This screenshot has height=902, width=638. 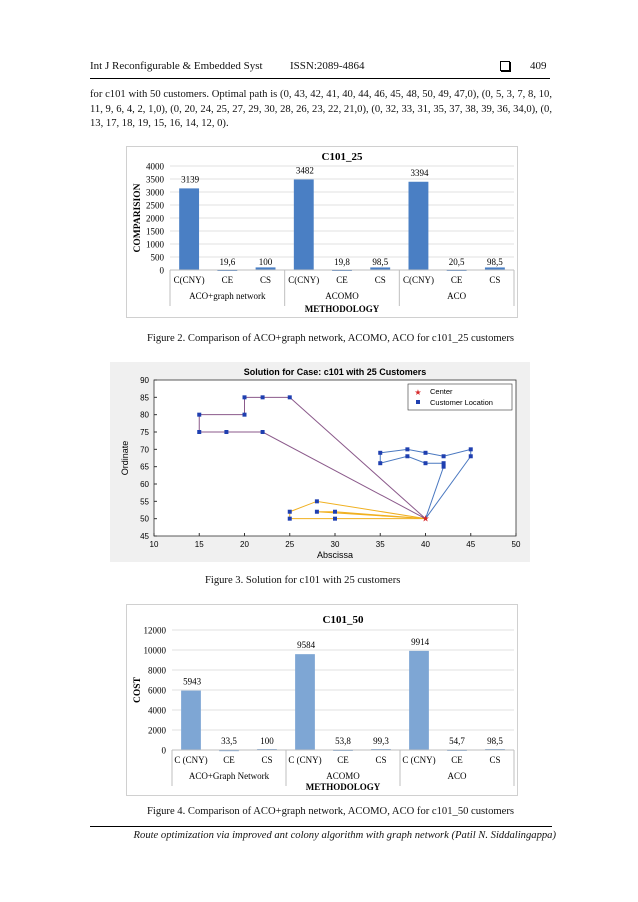 I want to click on y-axis-title: COST, so click(x=138, y=689).